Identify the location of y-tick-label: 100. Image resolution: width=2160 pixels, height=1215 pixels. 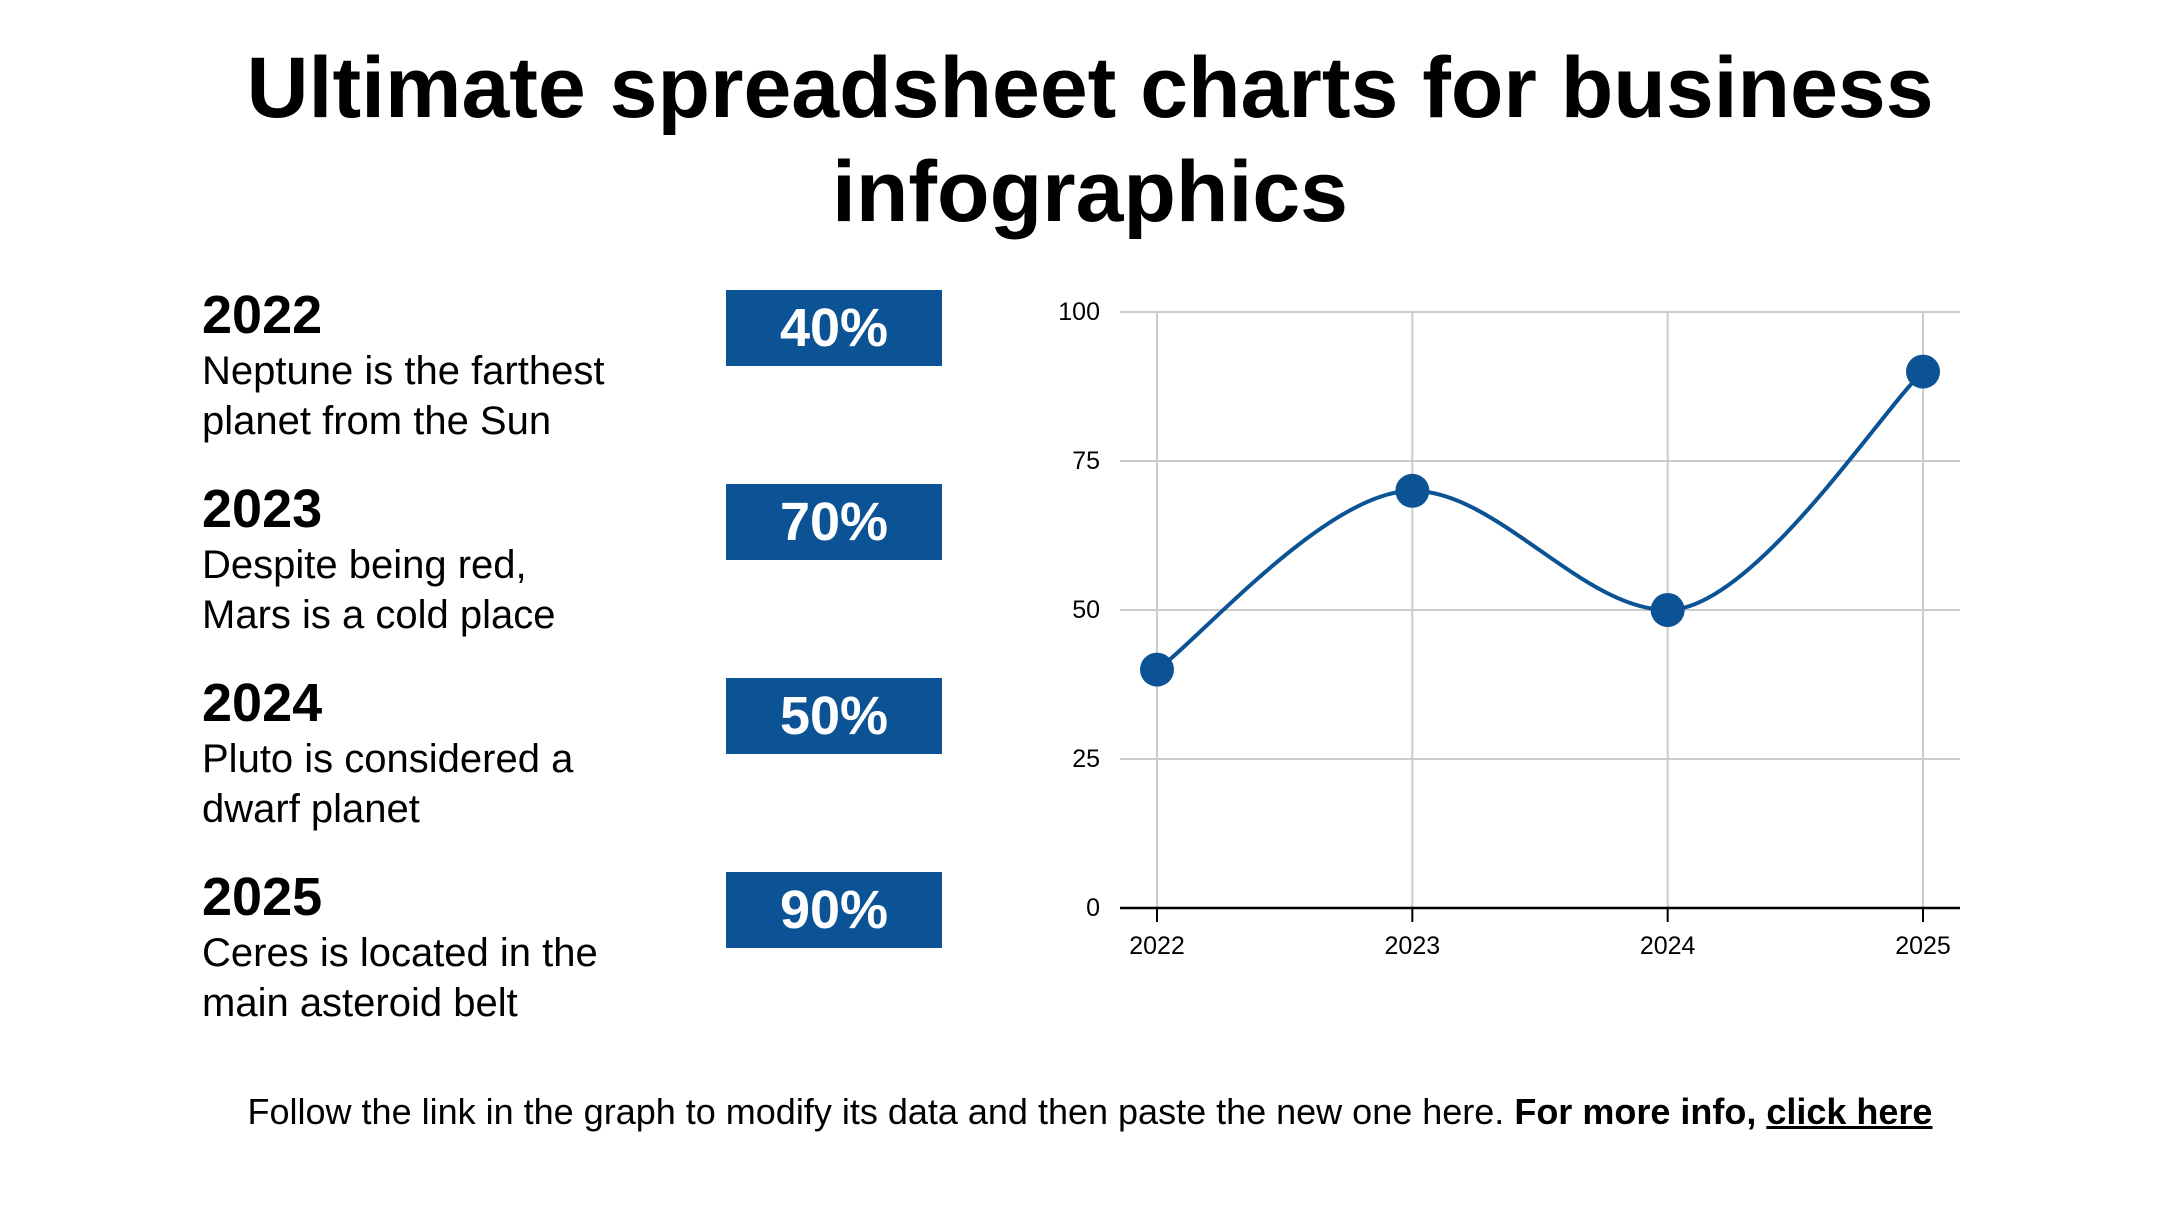
(1079, 312).